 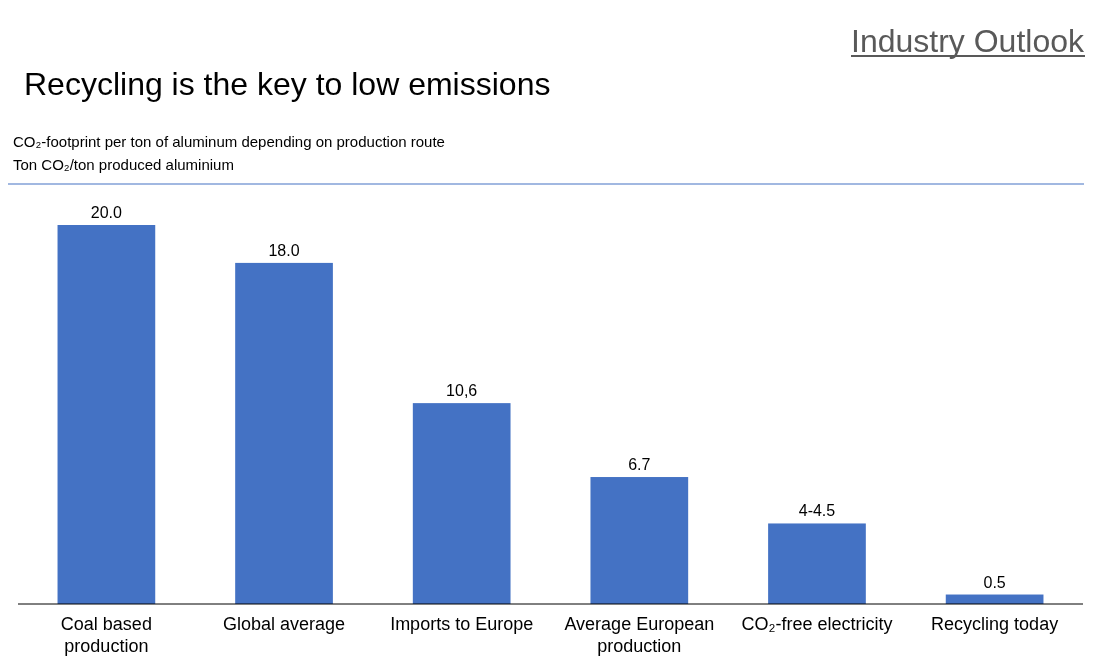 What do you see at coordinates (817, 511) in the screenshot?
I see `data-label: 4-4.5` at bounding box center [817, 511].